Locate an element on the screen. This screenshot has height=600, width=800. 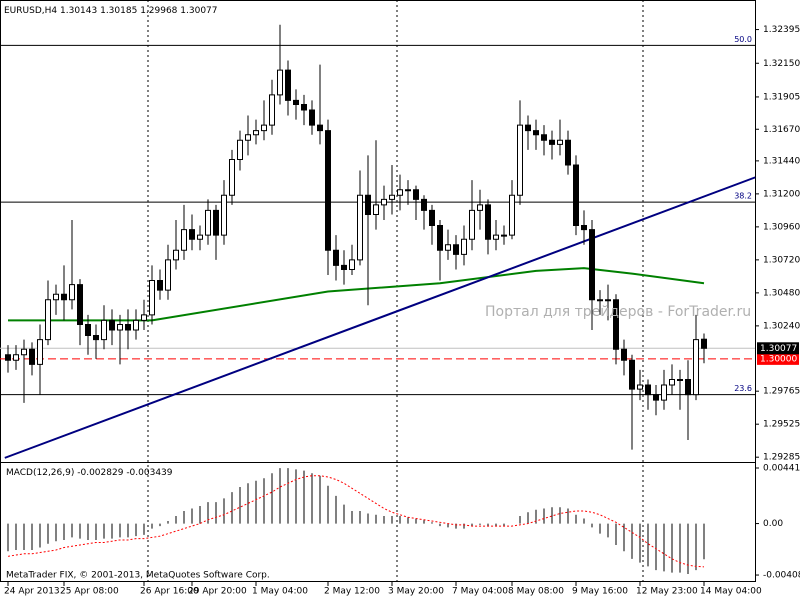
x-tick-label: 24 Apr 2013 is located at coordinates (32, 592).